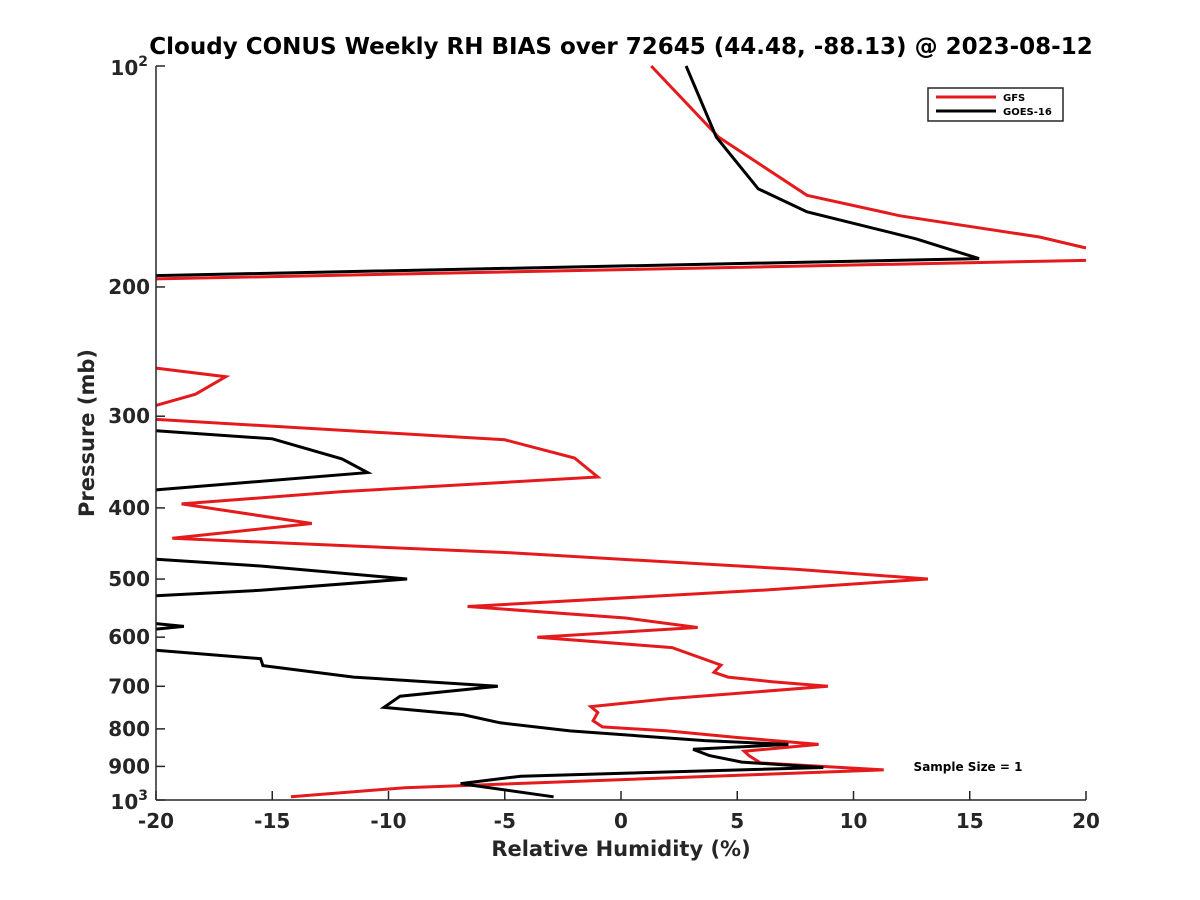 The image size is (1200, 900). I want to click on y-tick-label: 200, so click(129, 287).